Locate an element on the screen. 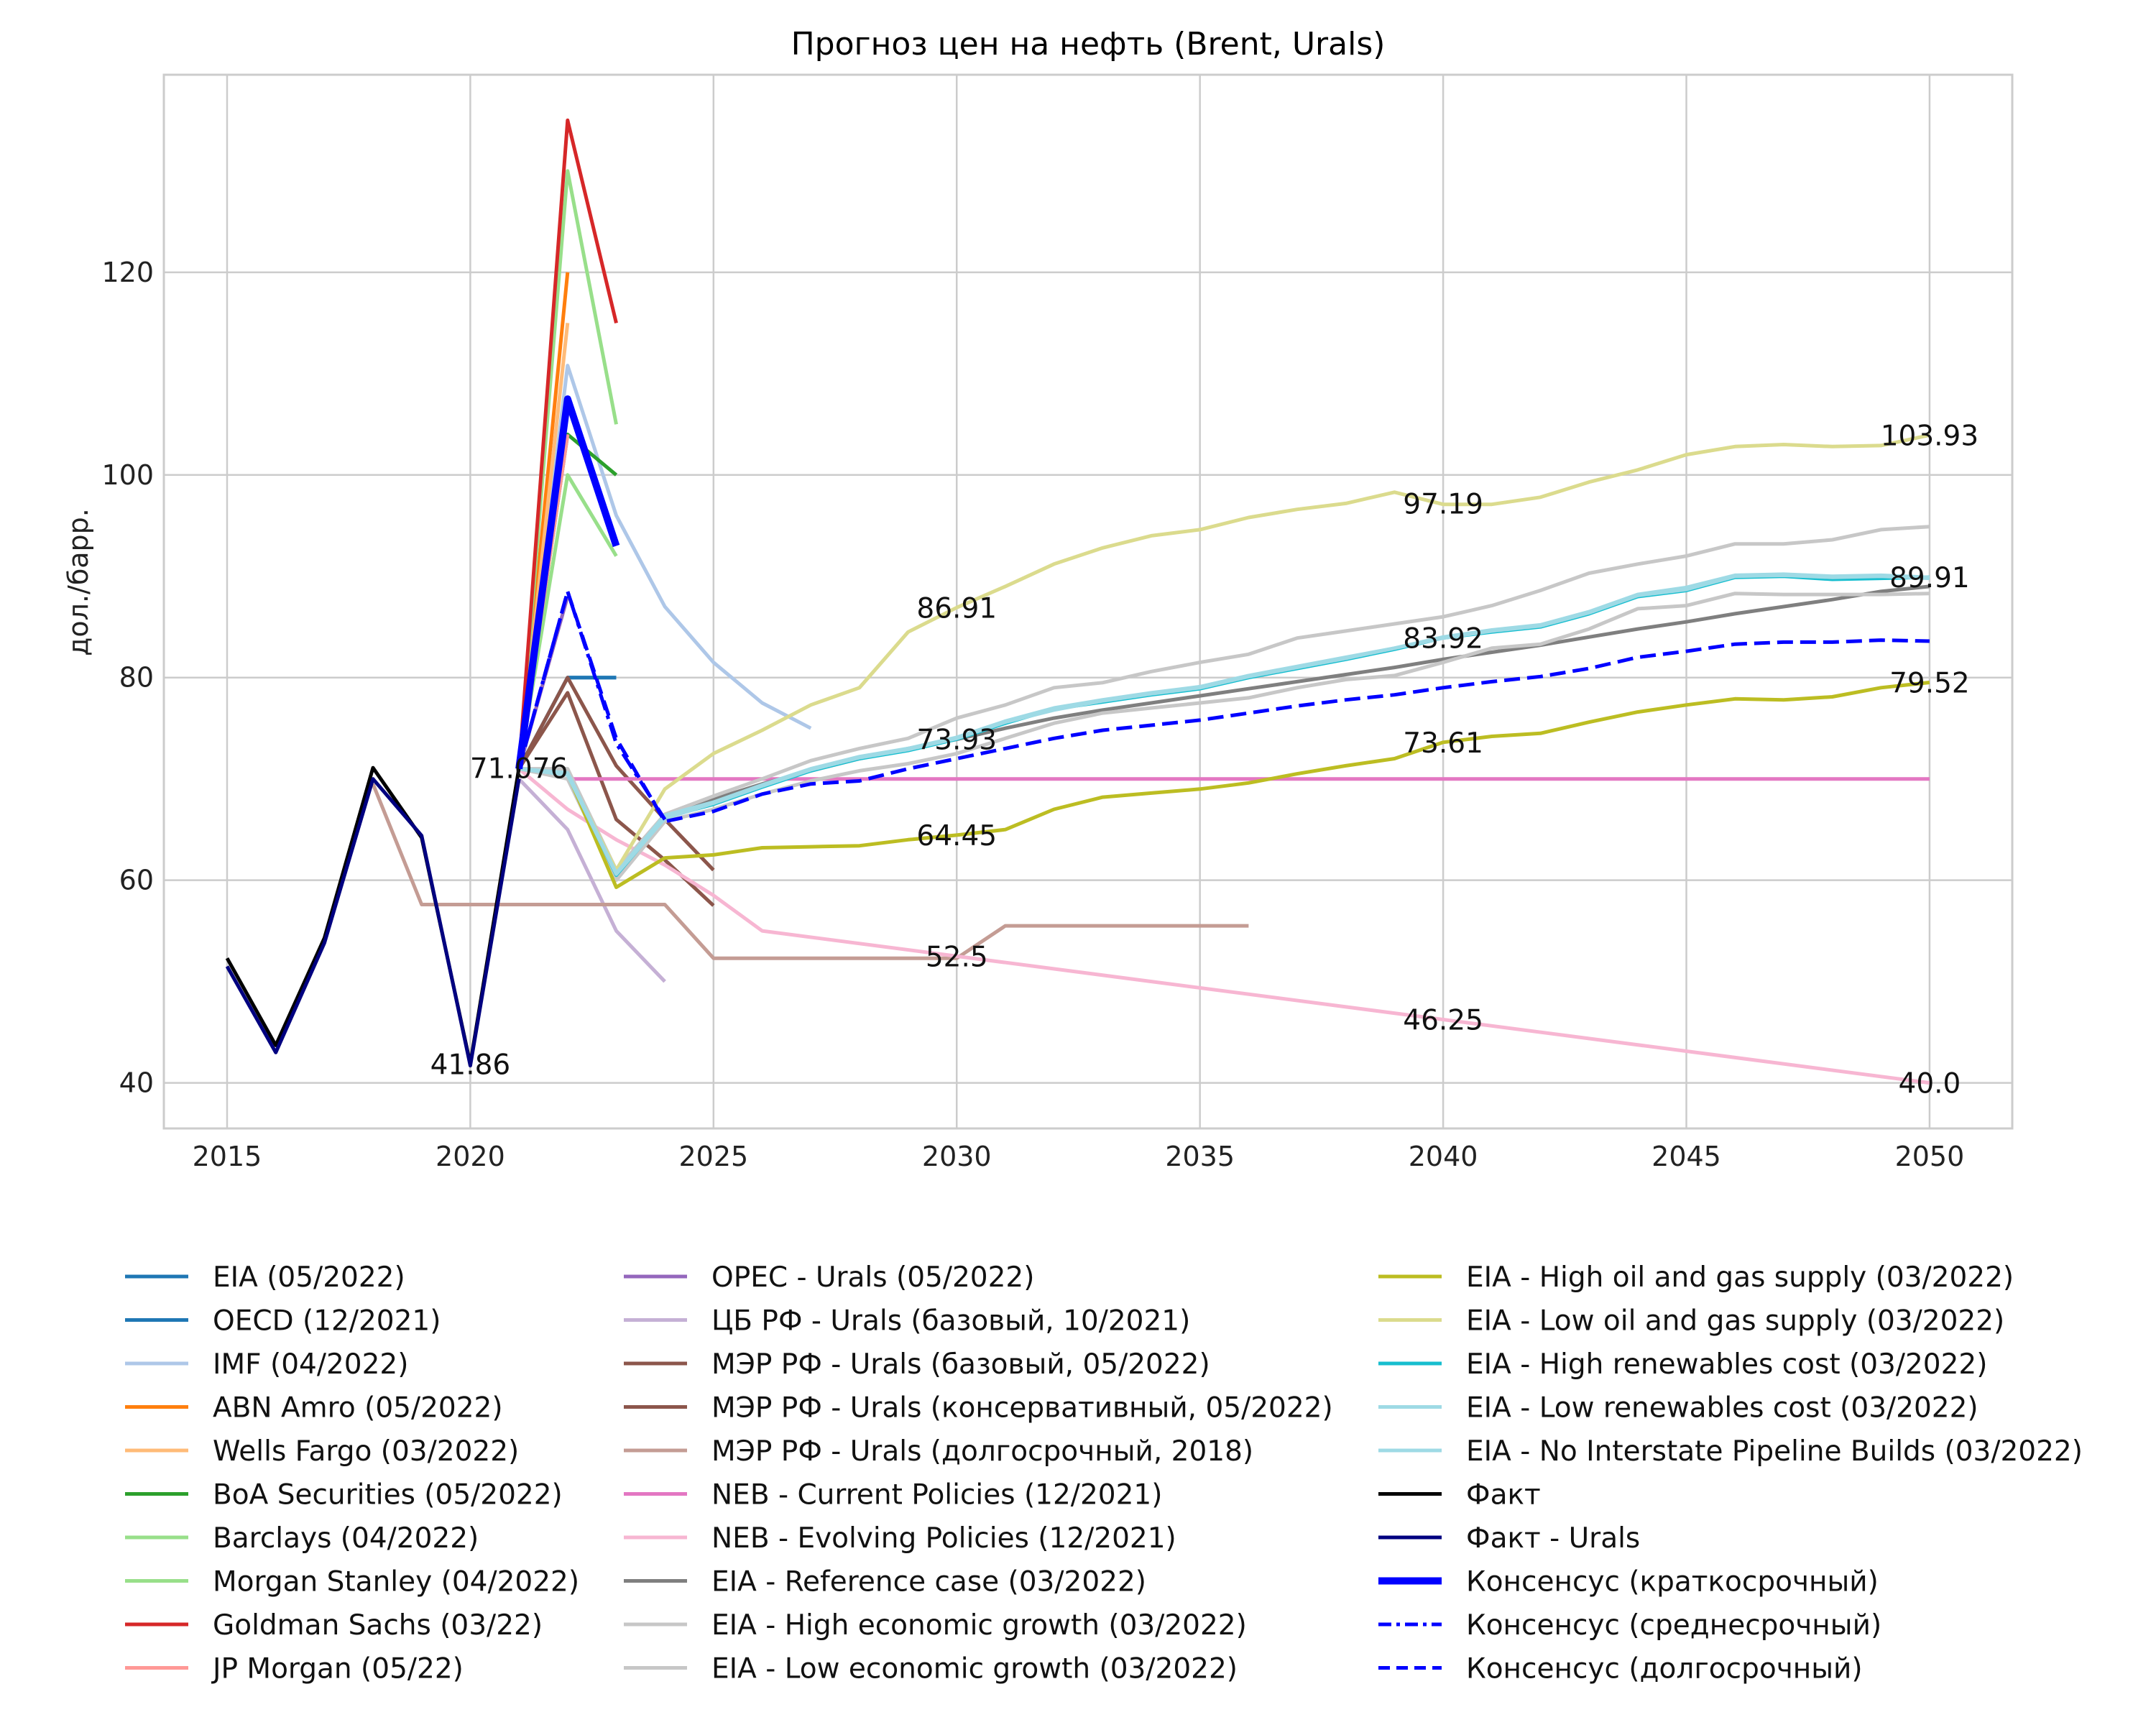 The height and width of the screenshot is (1725, 2156). x-tick-label: 2050 is located at coordinates (1930, 1156).